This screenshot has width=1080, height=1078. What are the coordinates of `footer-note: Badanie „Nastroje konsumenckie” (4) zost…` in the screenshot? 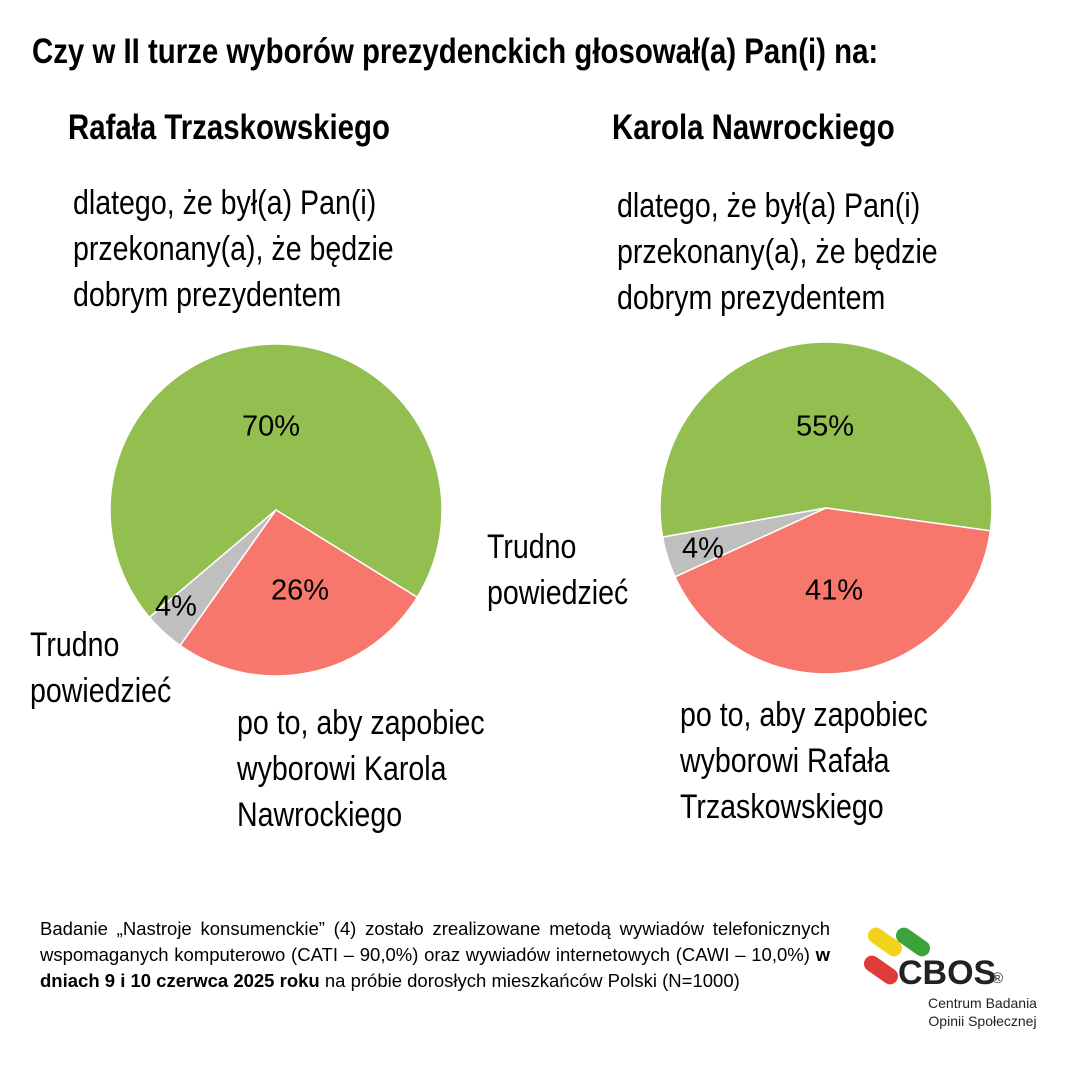 It's located at (435, 955).